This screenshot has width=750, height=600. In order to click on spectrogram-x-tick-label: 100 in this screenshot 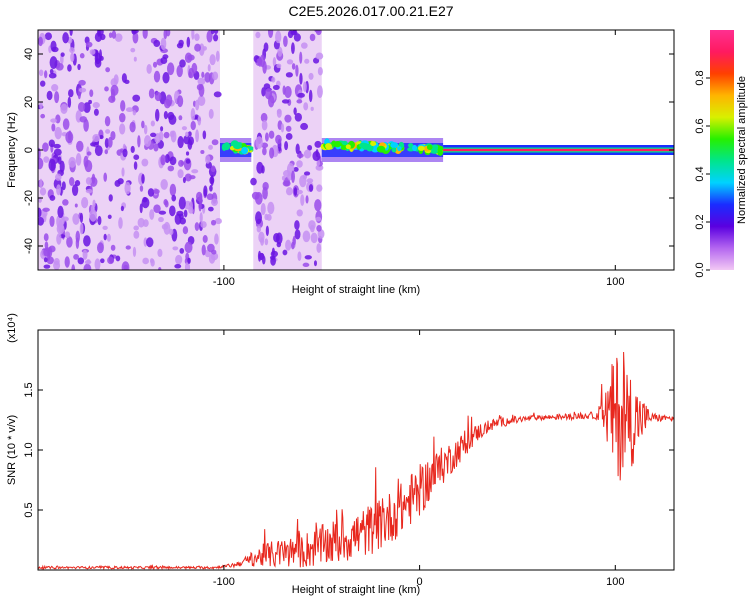, I will do `click(615, 282)`.